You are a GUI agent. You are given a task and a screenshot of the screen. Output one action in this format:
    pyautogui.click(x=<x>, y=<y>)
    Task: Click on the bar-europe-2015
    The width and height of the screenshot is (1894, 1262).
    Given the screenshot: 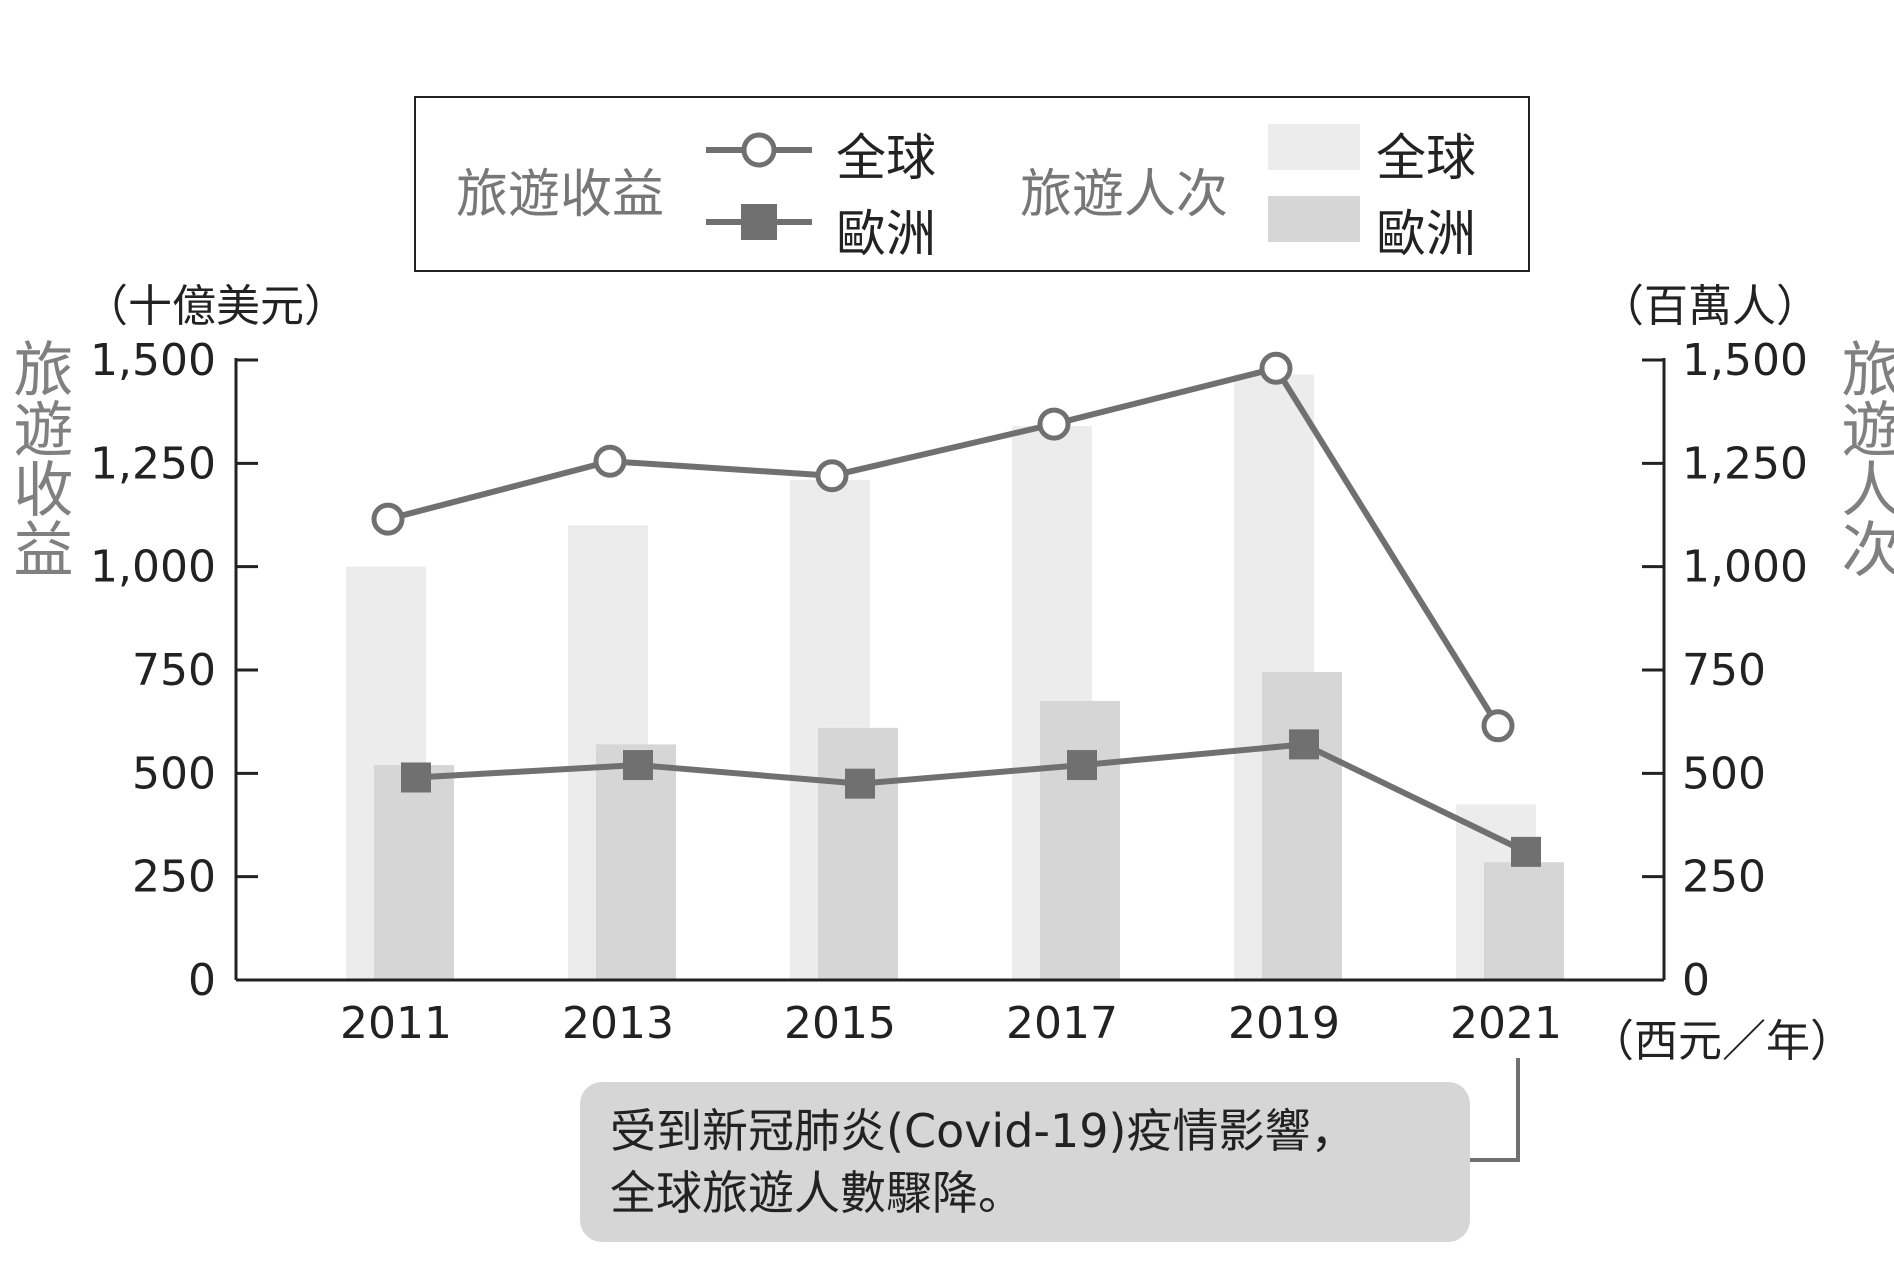 What is the action you would take?
    pyautogui.click(x=858, y=853)
    